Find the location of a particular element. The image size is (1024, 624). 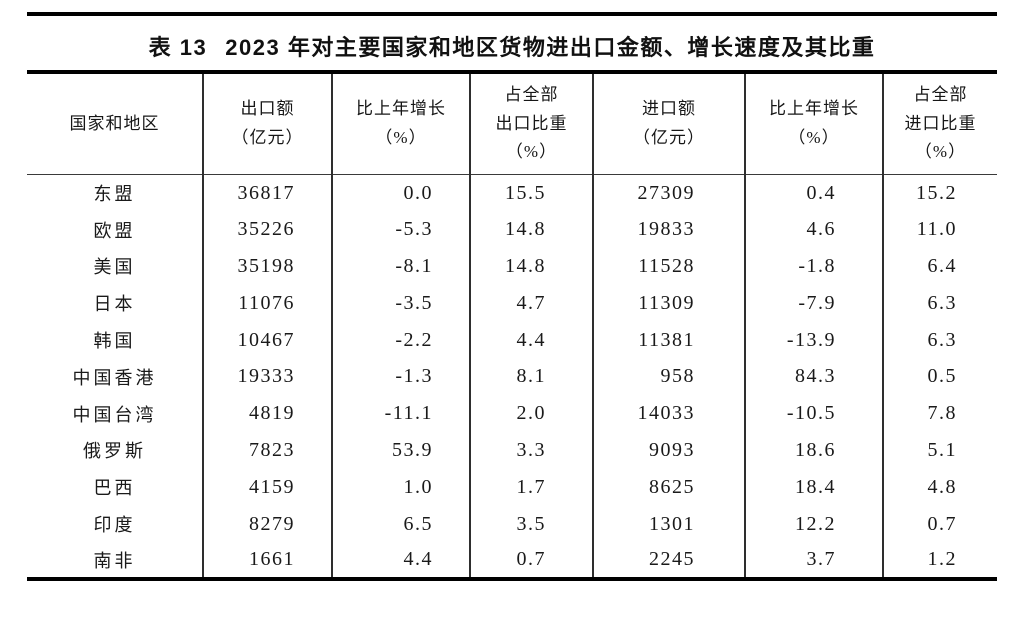

cell-export-value: 8279 is located at coordinates (267, 524).